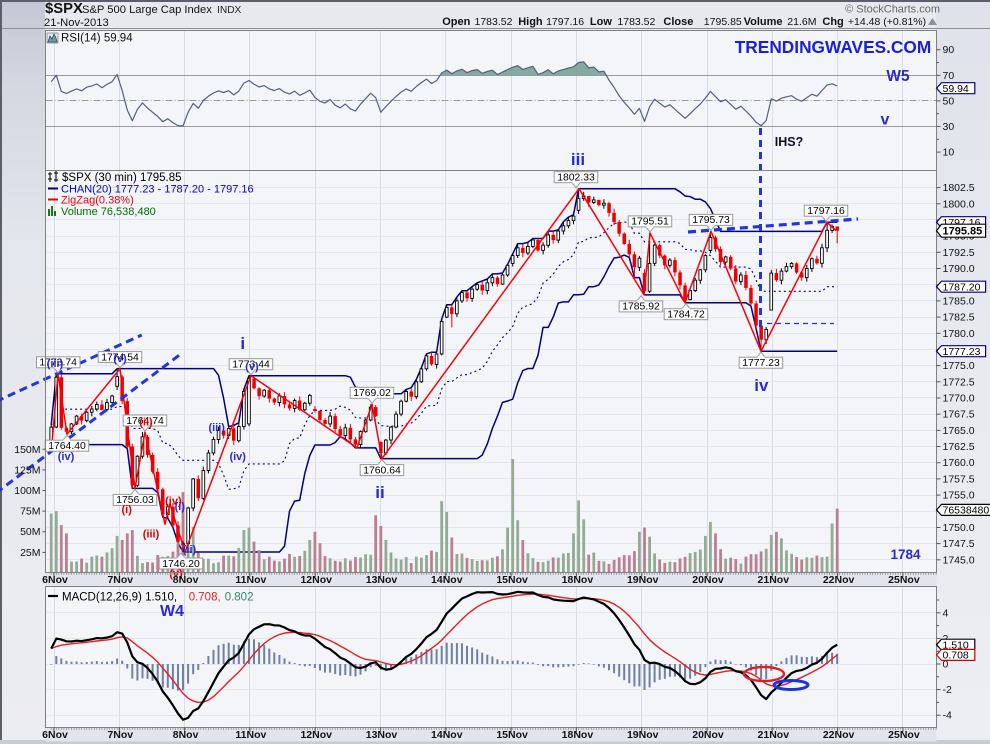  What do you see at coordinates (58, 363) in the screenshot?
I see `svg-text: 1773.74` at bounding box center [58, 363].